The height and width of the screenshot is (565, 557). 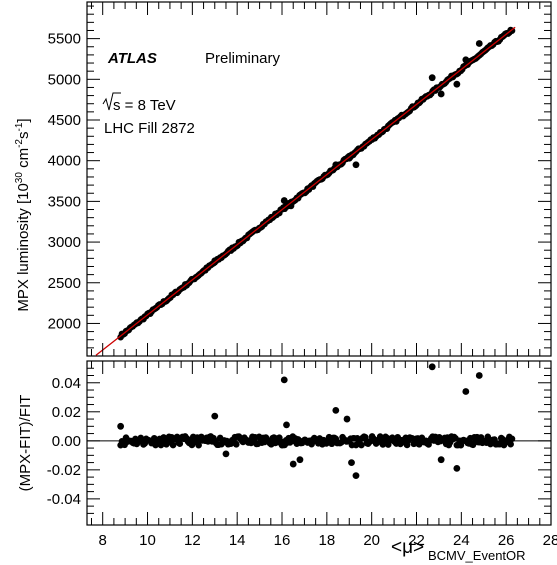 What do you see at coordinates (23, 135) in the screenshot?
I see `y-label-part: s` at bounding box center [23, 135].